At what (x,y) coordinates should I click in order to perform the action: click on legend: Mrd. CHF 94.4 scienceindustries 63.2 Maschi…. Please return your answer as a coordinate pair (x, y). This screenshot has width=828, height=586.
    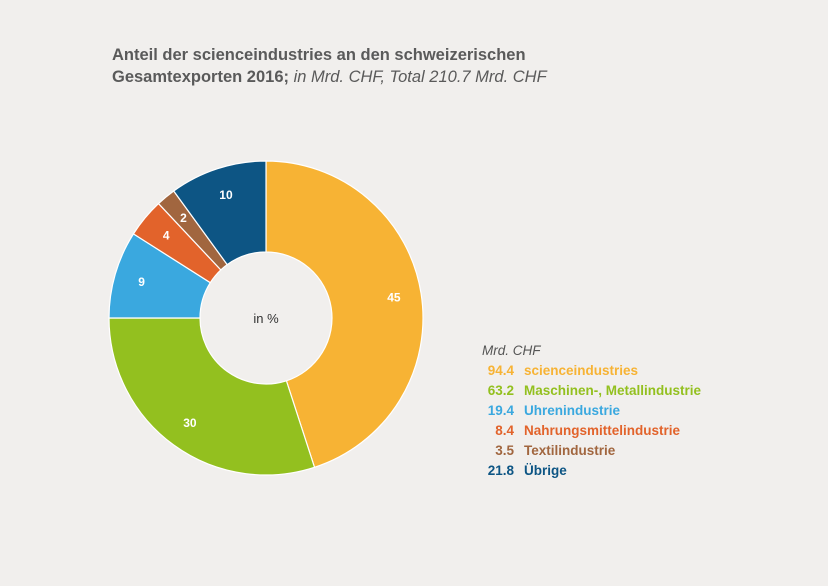
    Looking at the image, I should click on (591, 411).